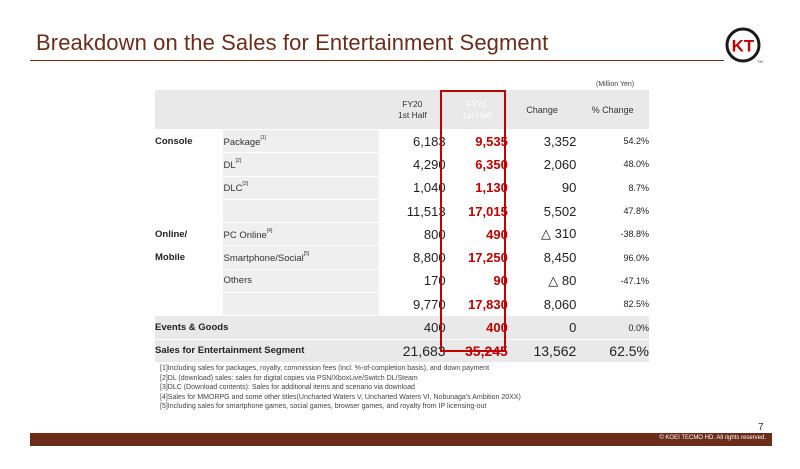 The width and height of the screenshot is (800, 469). I want to click on cell-change: △ 80, so click(542, 281).